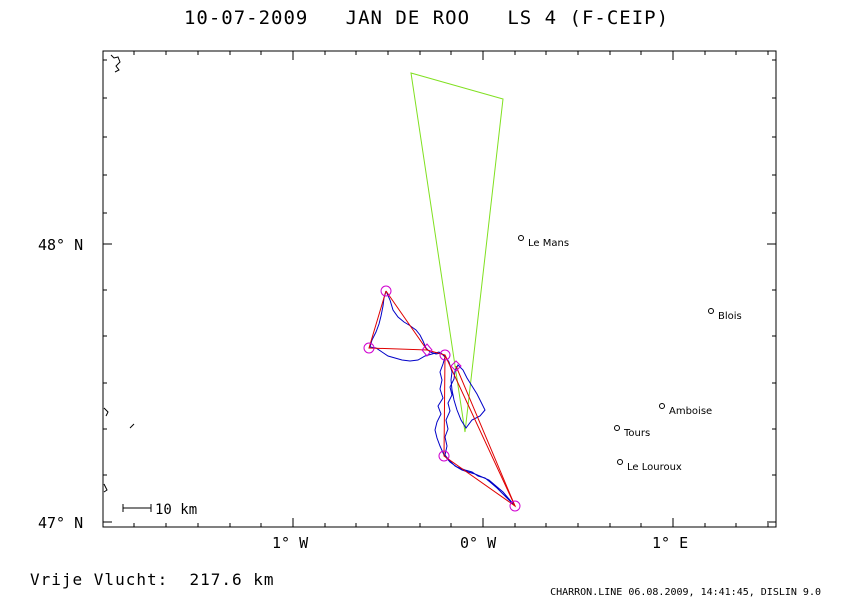 This screenshot has width=853, height=603. I want to click on lon-label-1e: 1° E, so click(670, 543).